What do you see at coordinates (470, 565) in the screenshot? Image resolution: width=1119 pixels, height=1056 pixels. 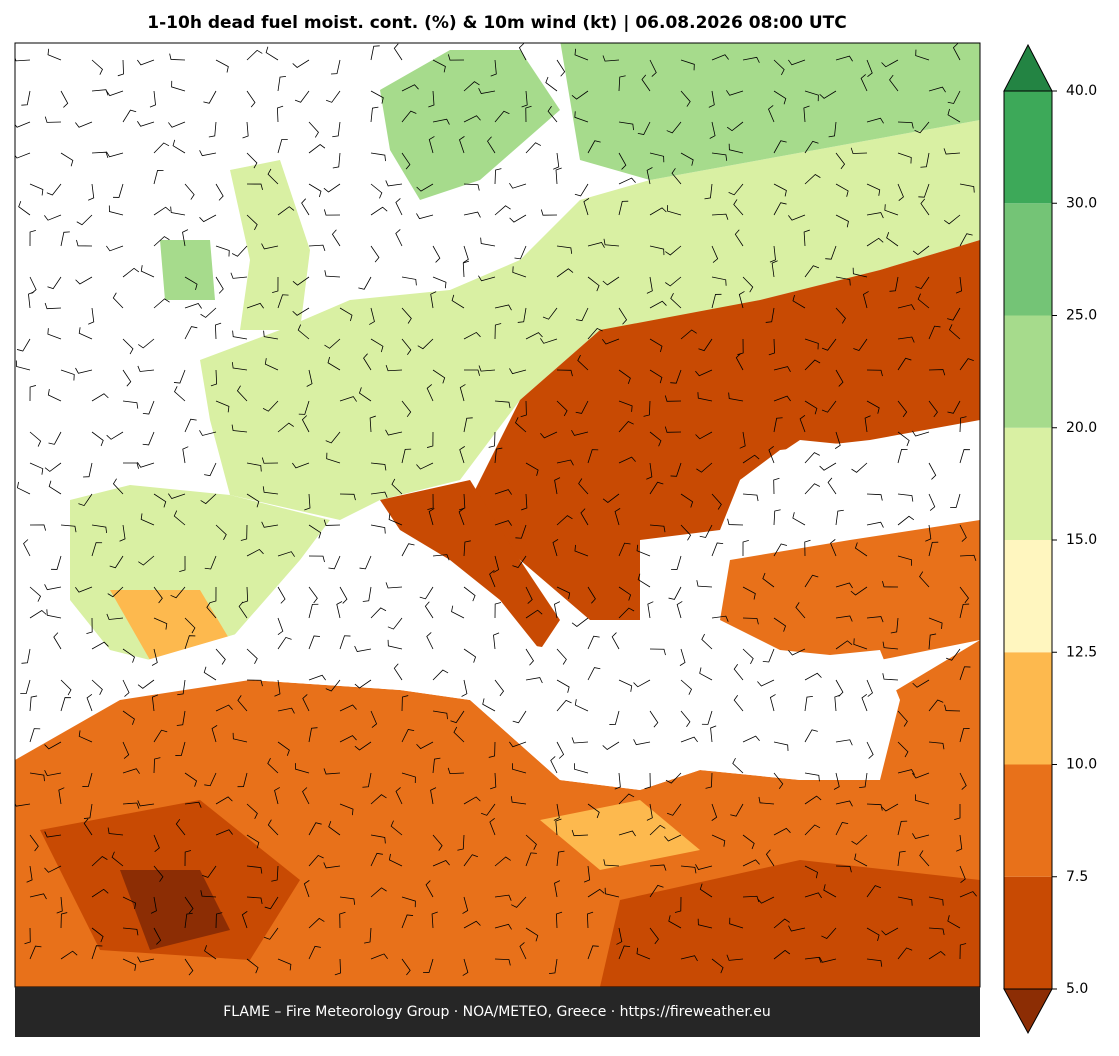 I see `land-italy` at bounding box center [470, 565].